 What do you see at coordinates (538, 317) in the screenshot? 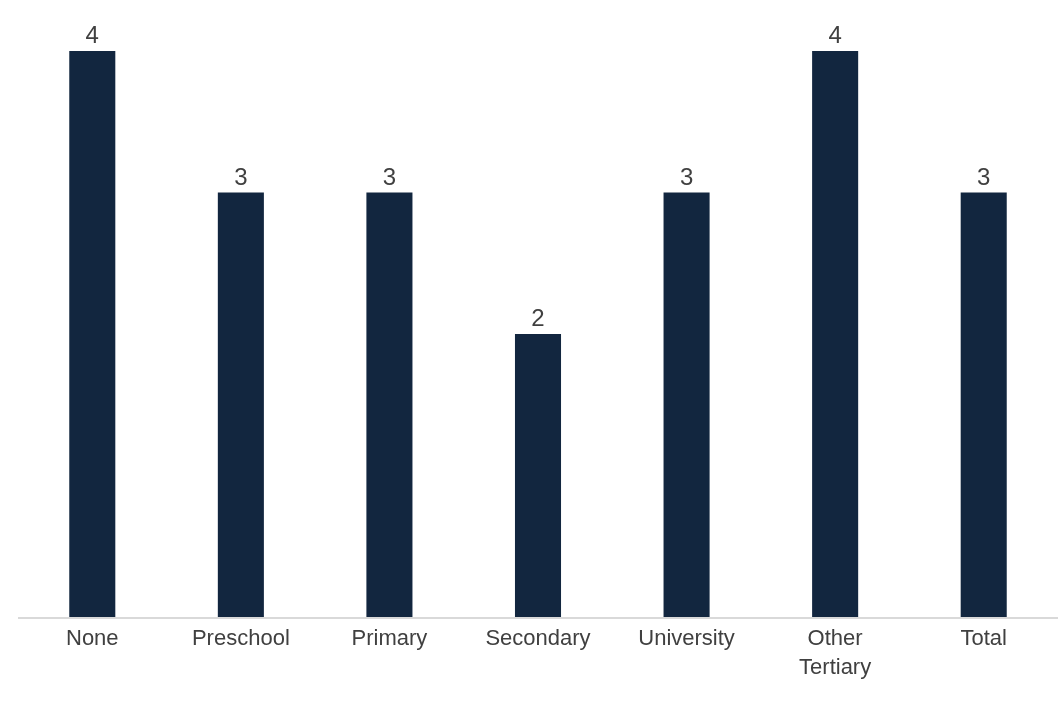
I see `data-label: 2` at bounding box center [538, 317].